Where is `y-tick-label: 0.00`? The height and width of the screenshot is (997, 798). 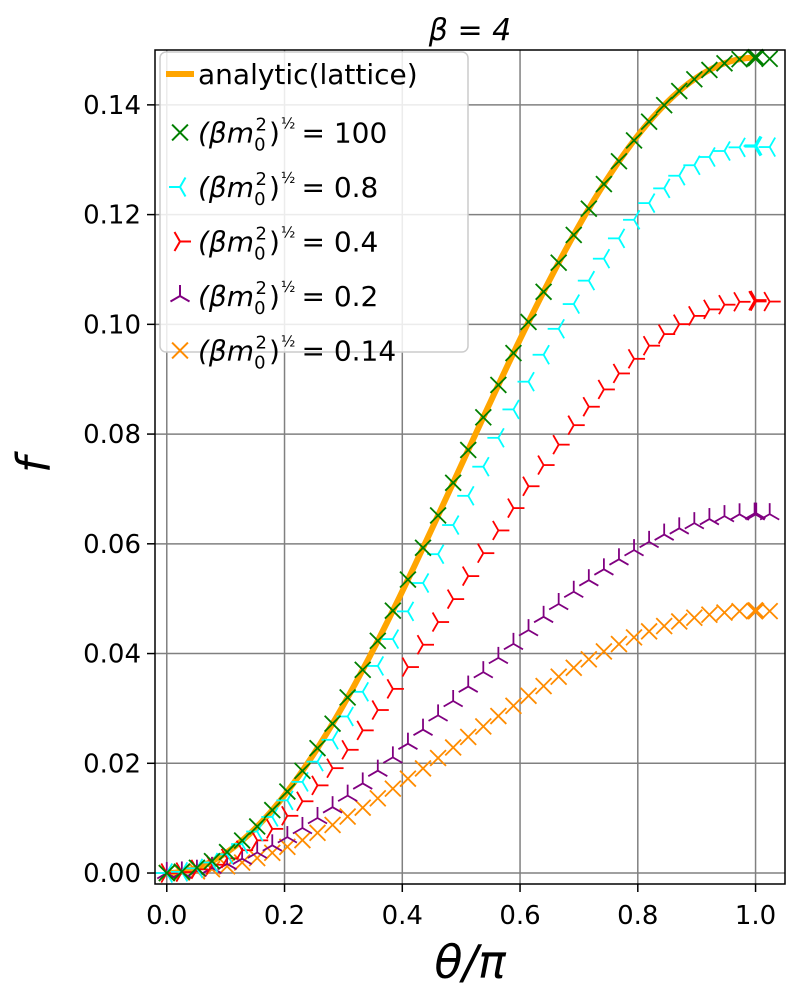 y-tick-label: 0.00 is located at coordinates (112, 874).